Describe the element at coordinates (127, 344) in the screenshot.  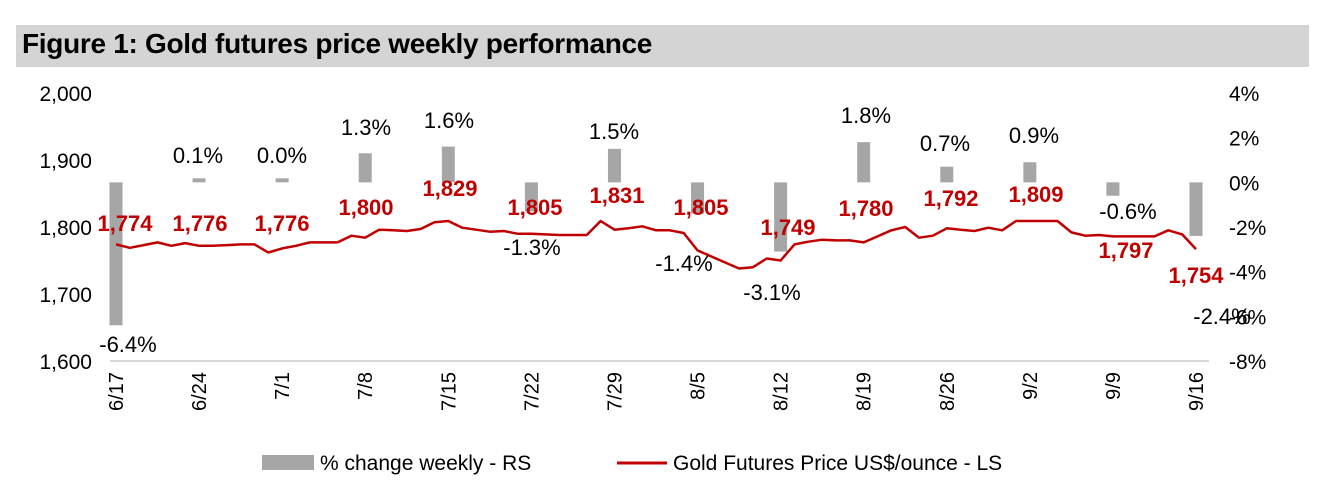
I see `bar-data-label: -6.4%` at that location.